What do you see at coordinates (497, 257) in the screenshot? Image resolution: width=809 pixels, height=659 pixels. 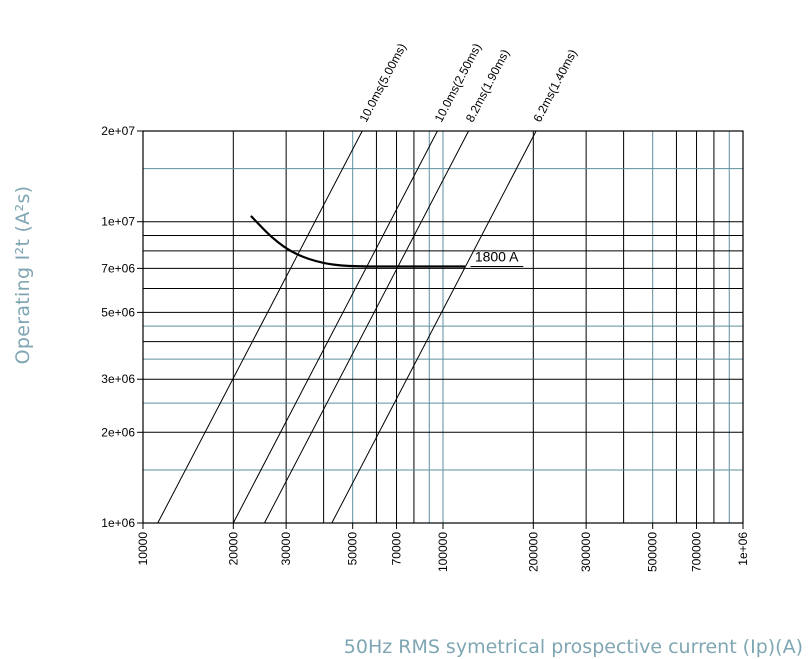 I see `series-label-1800a: 1800 A` at bounding box center [497, 257].